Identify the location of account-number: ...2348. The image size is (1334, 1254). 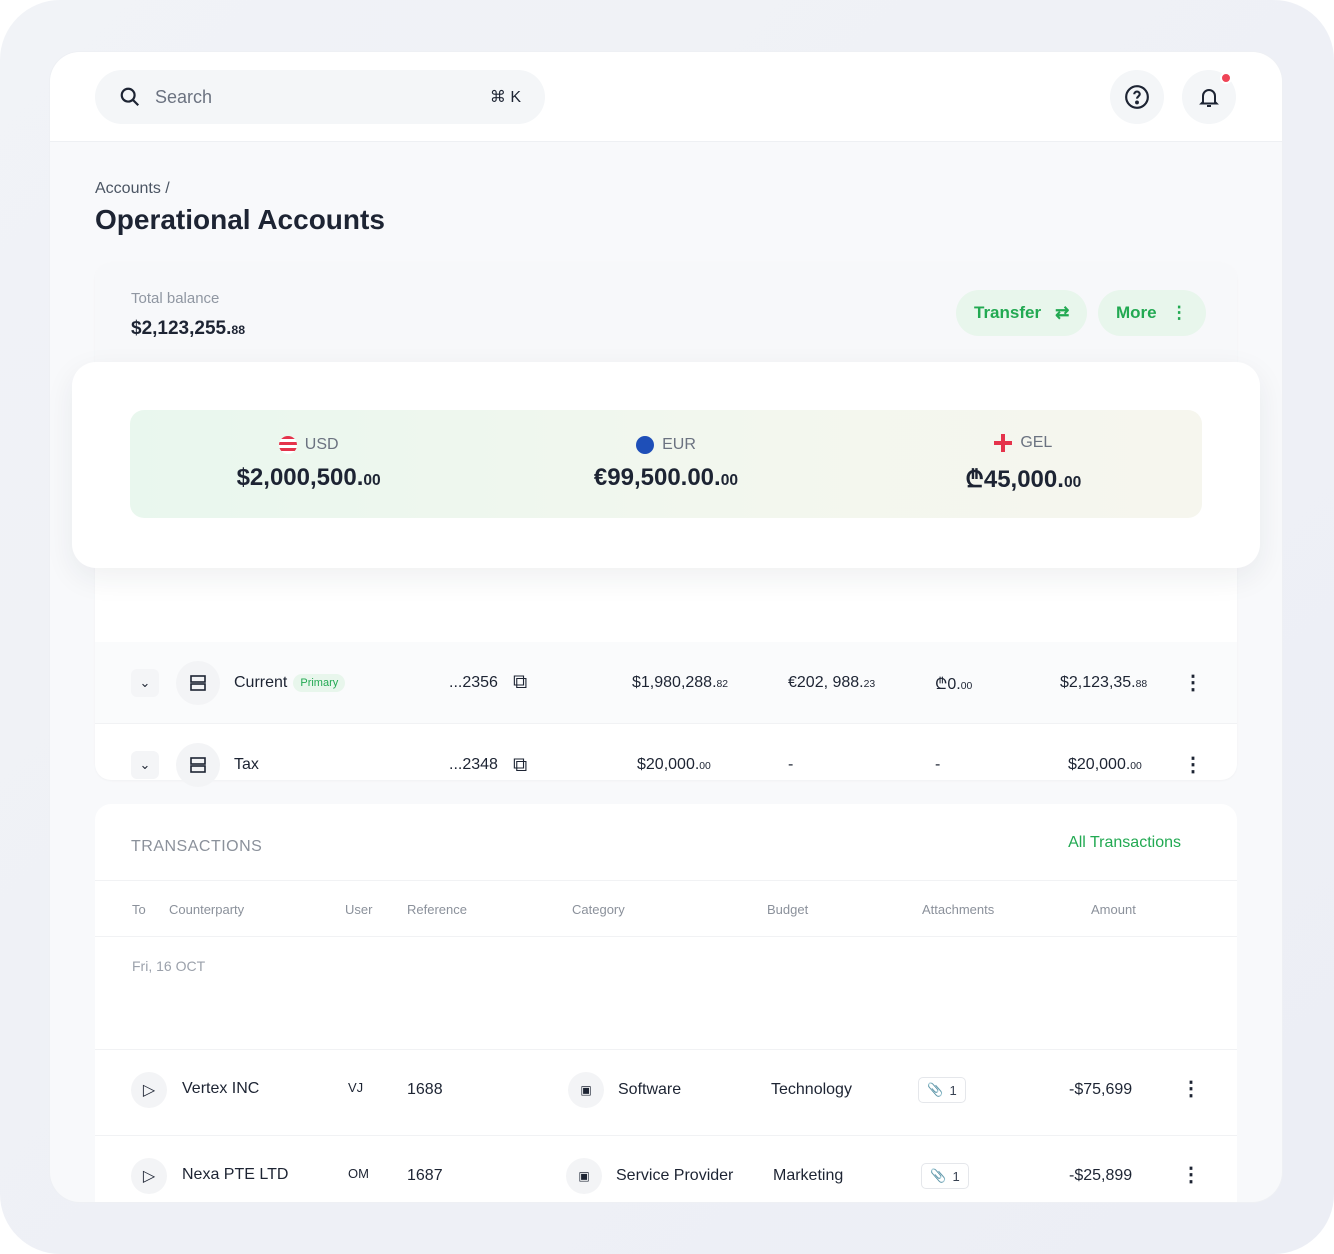
(473, 764).